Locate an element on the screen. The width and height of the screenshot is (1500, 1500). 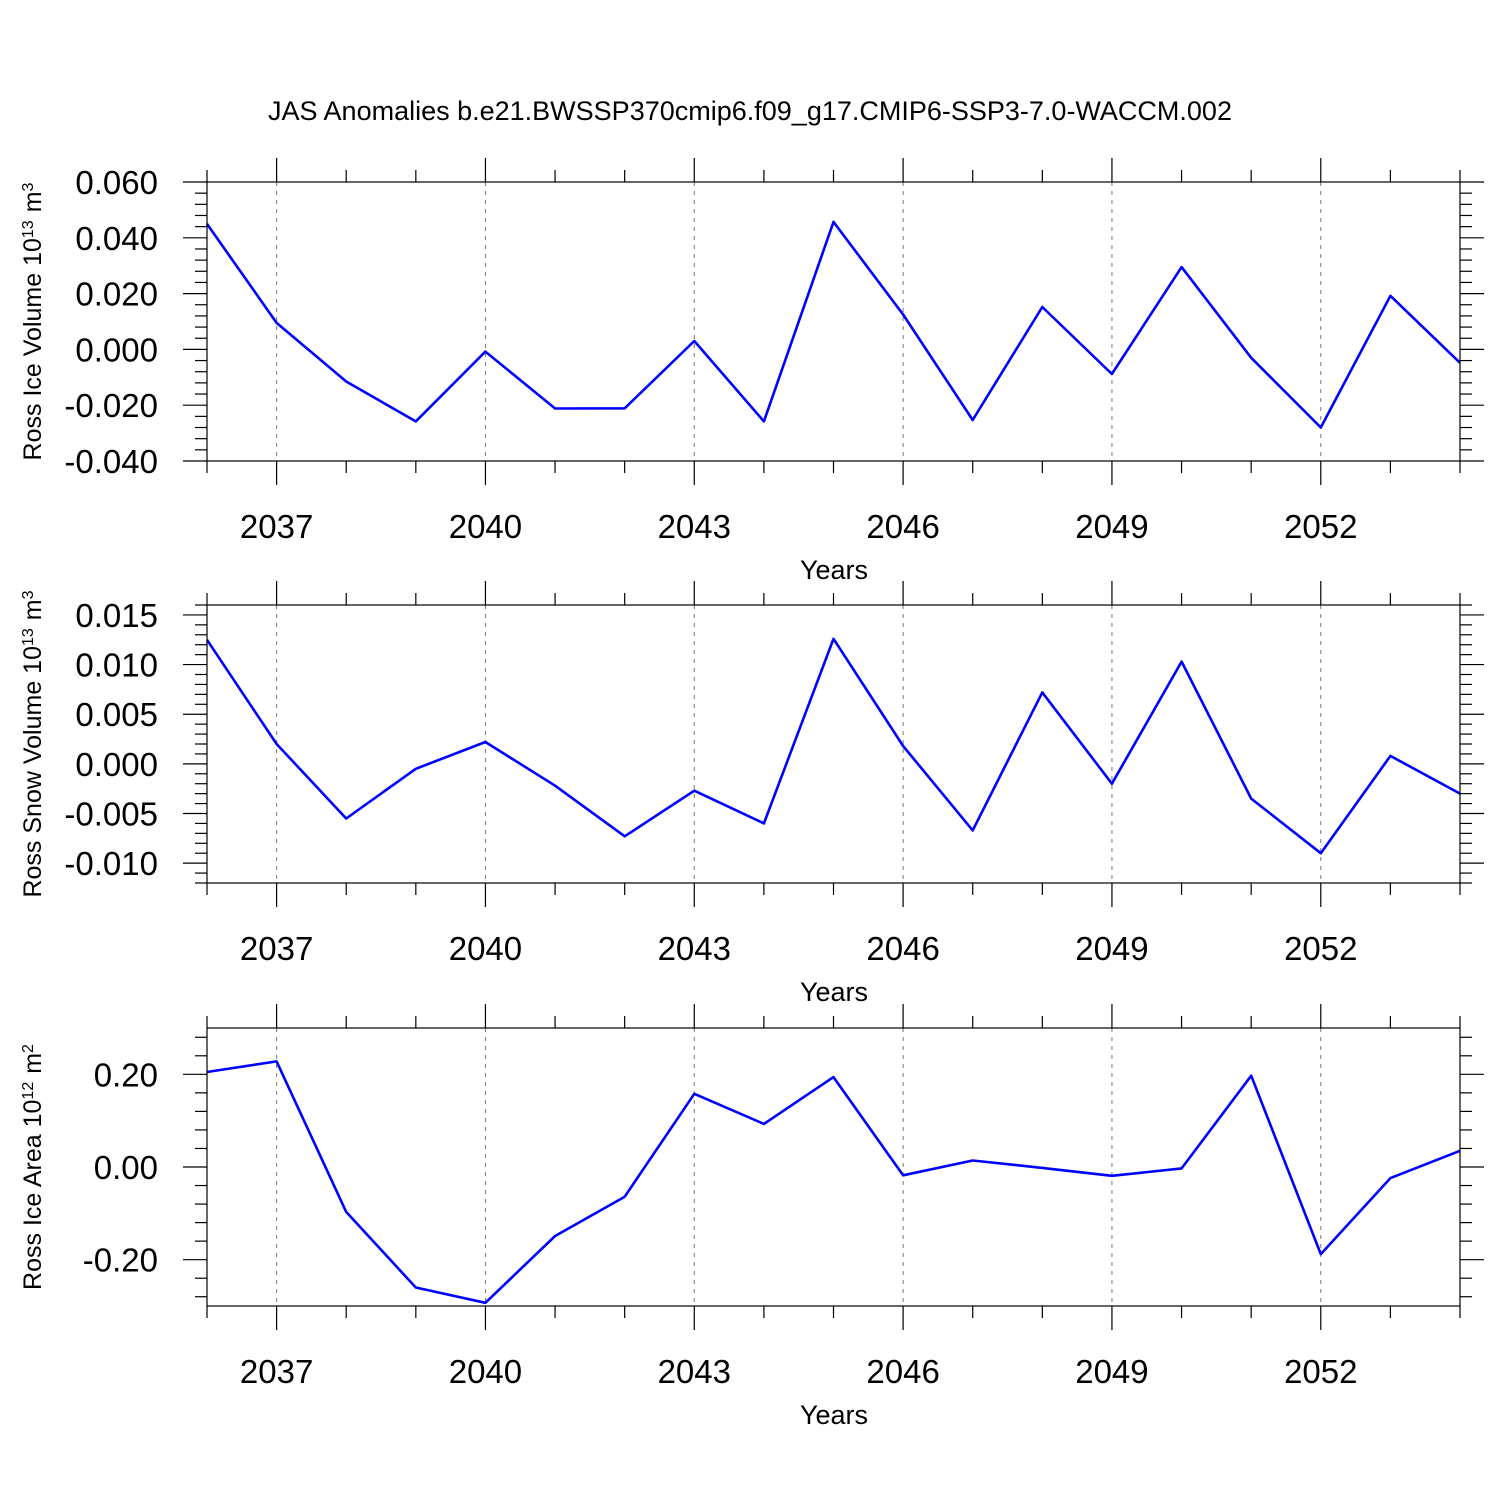
y-tick-label: 0.015 is located at coordinates (116, 615).